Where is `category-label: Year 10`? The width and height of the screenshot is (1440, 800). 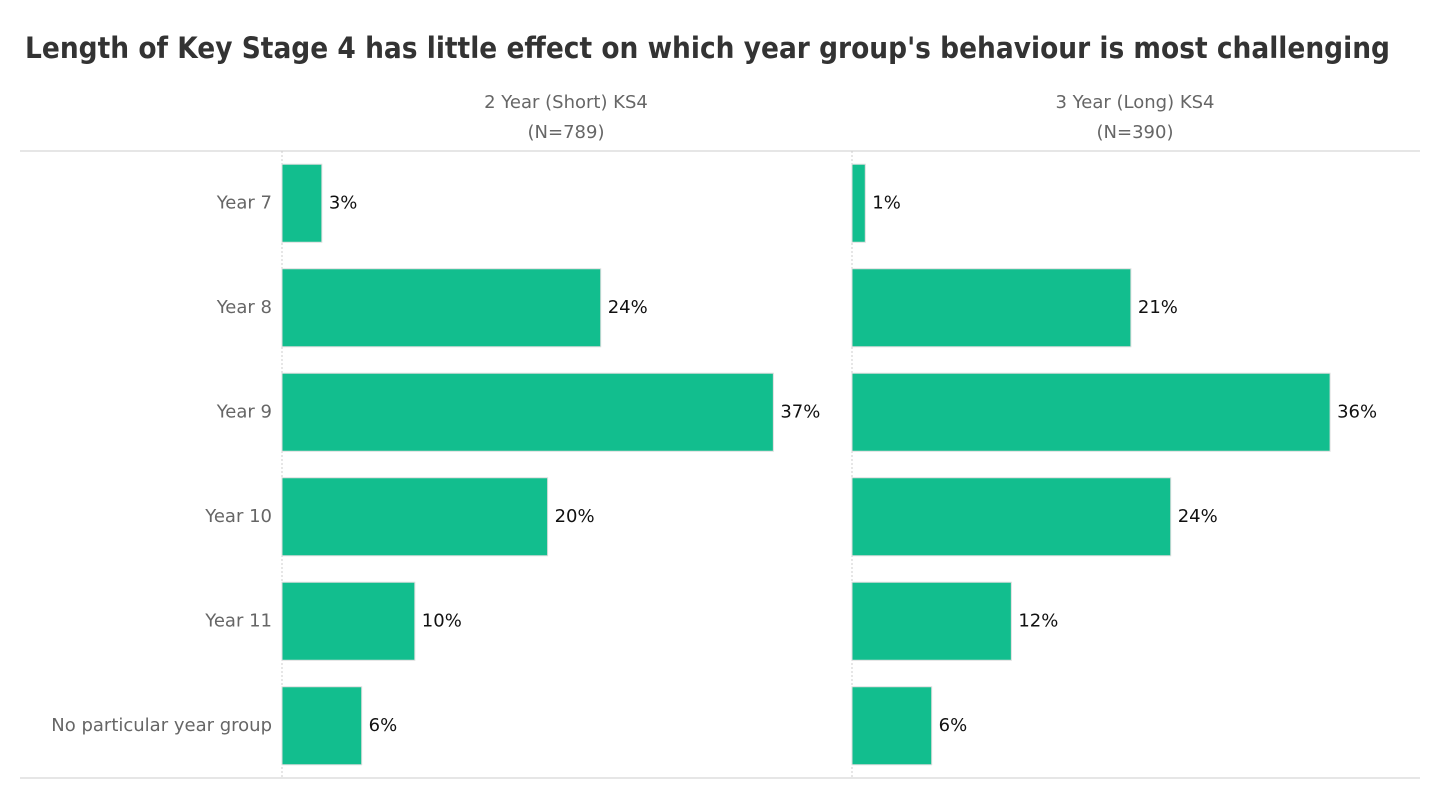 category-label: Year 10 is located at coordinates (238, 516).